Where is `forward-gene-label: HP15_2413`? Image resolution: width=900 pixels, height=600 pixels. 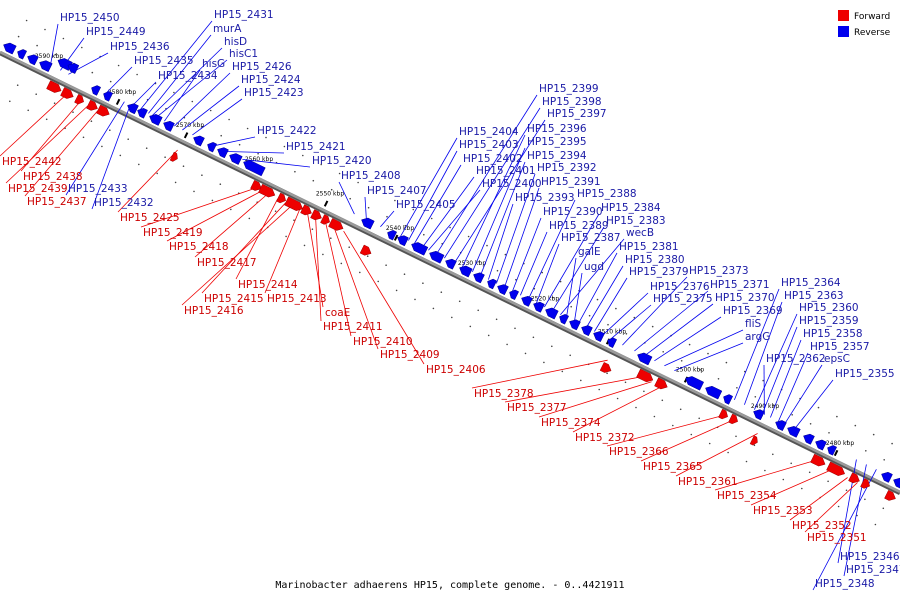 forward-gene-label: HP15_2413 is located at coordinates (297, 299).